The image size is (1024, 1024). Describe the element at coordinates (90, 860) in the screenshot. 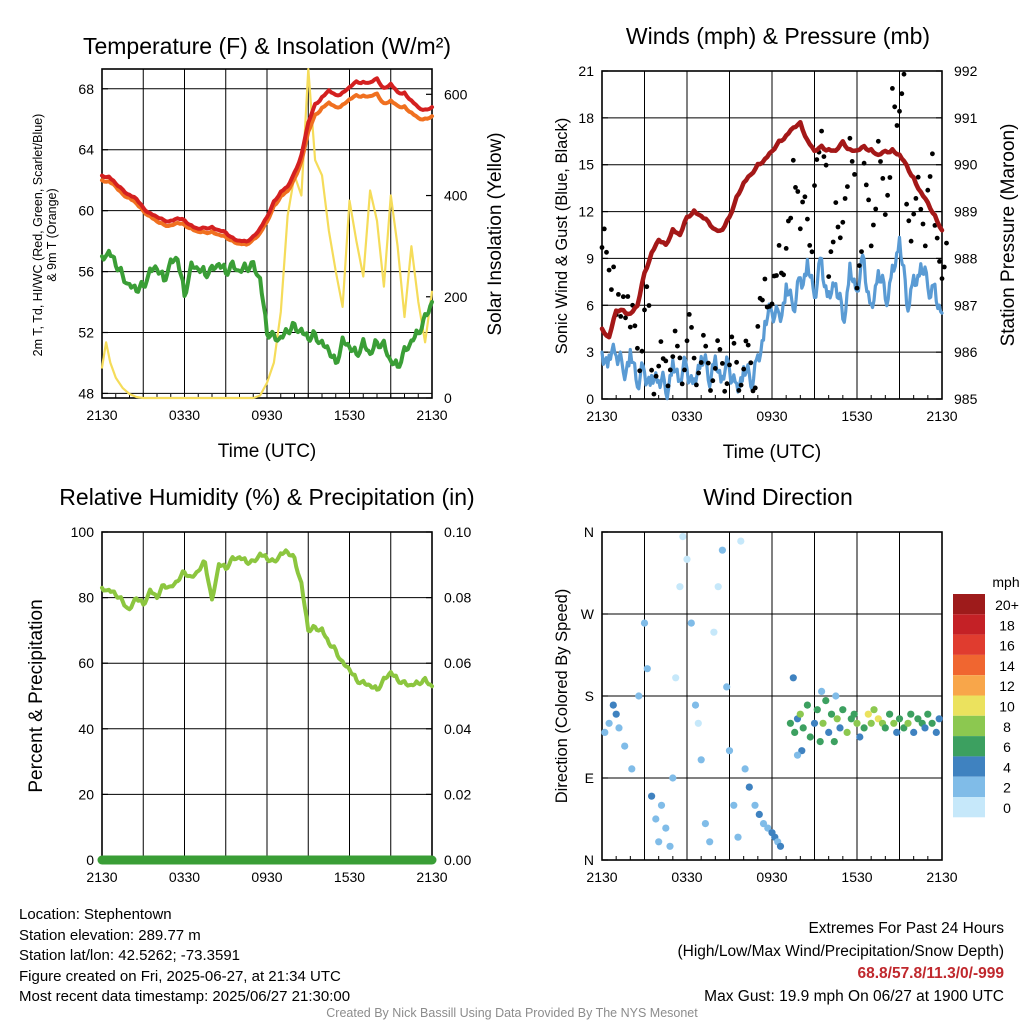

I see `y-tick-label: 0` at that location.